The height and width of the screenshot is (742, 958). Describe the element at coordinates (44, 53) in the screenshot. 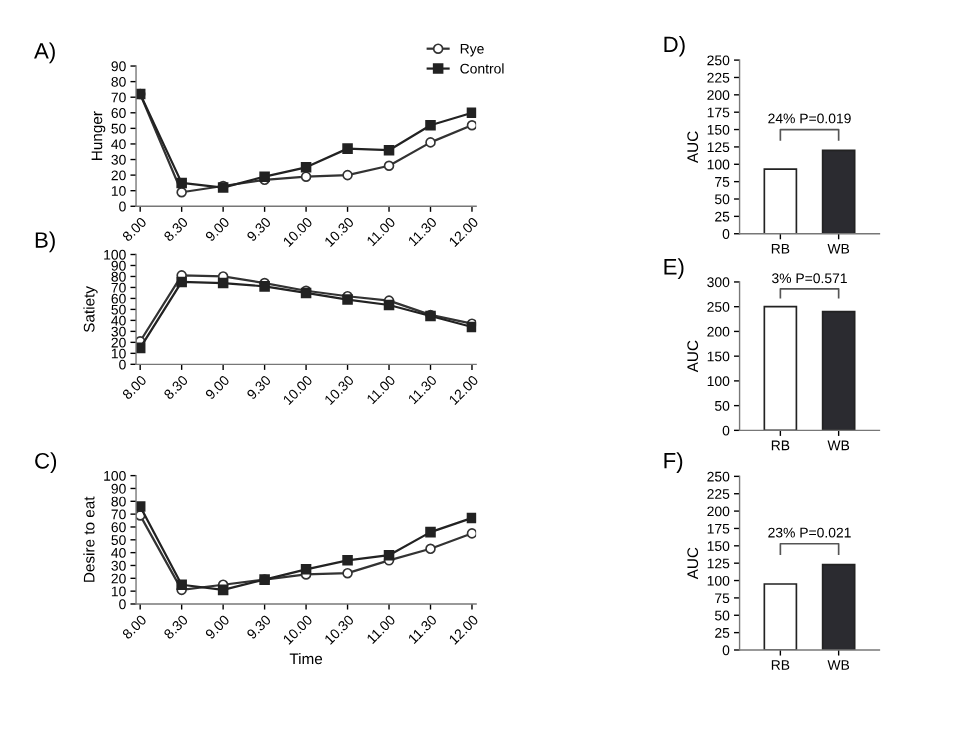

I see `chart-title: A)` at that location.